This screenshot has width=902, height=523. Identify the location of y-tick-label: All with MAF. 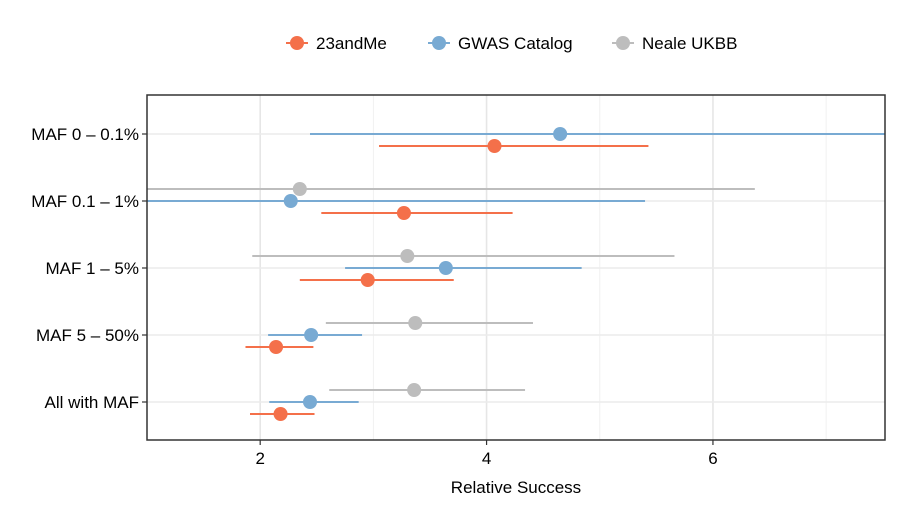
(92, 402).